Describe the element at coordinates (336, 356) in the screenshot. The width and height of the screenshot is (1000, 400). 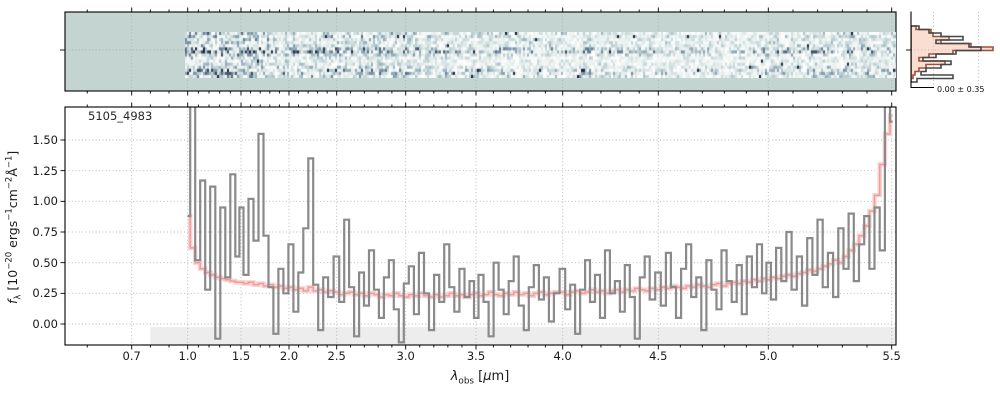
I see `x-tick-label: 2.5` at that location.